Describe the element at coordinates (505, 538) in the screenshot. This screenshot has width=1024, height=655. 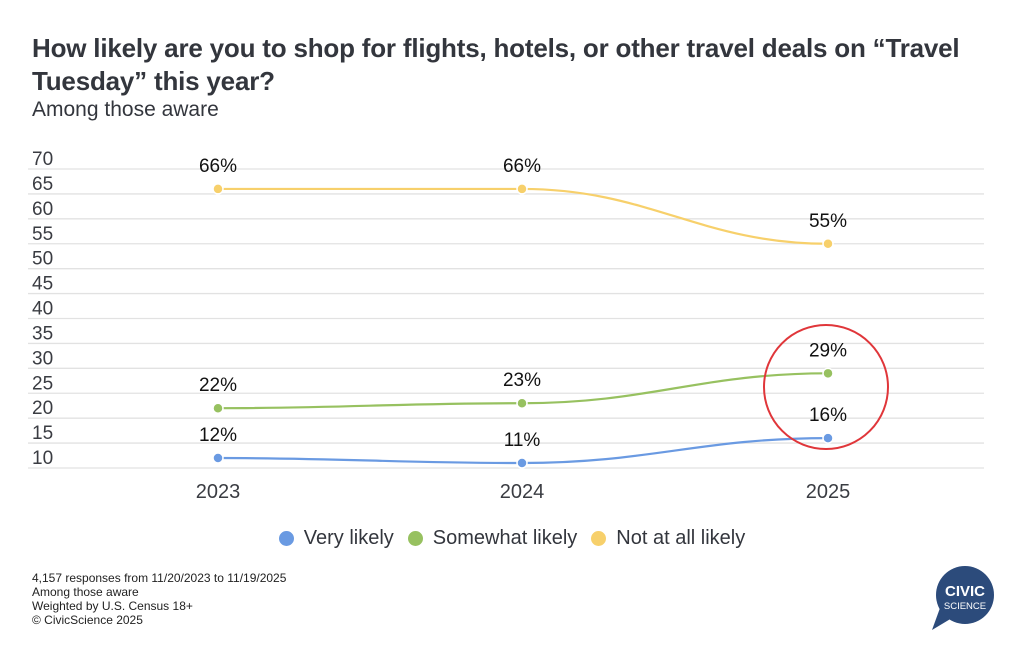
I see `legend-label: Somewhat likely` at that location.